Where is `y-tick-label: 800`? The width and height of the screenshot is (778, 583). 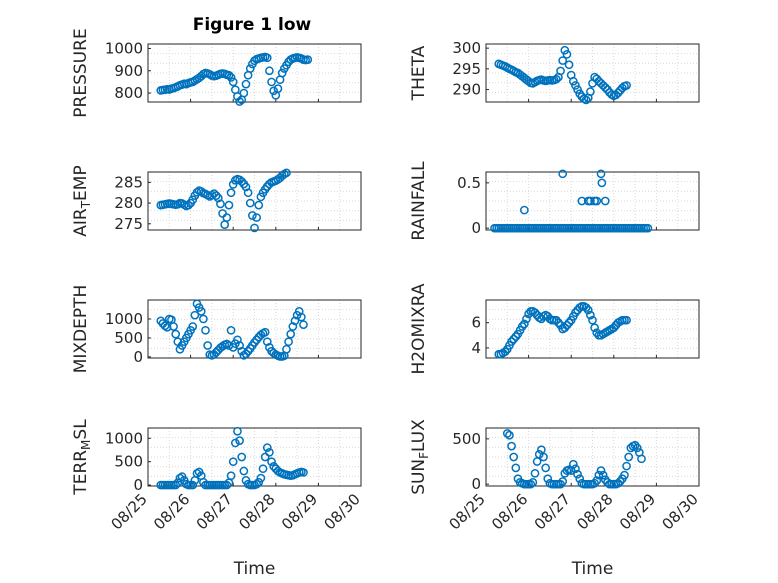 y-tick-label: 800 is located at coordinates (128, 93).